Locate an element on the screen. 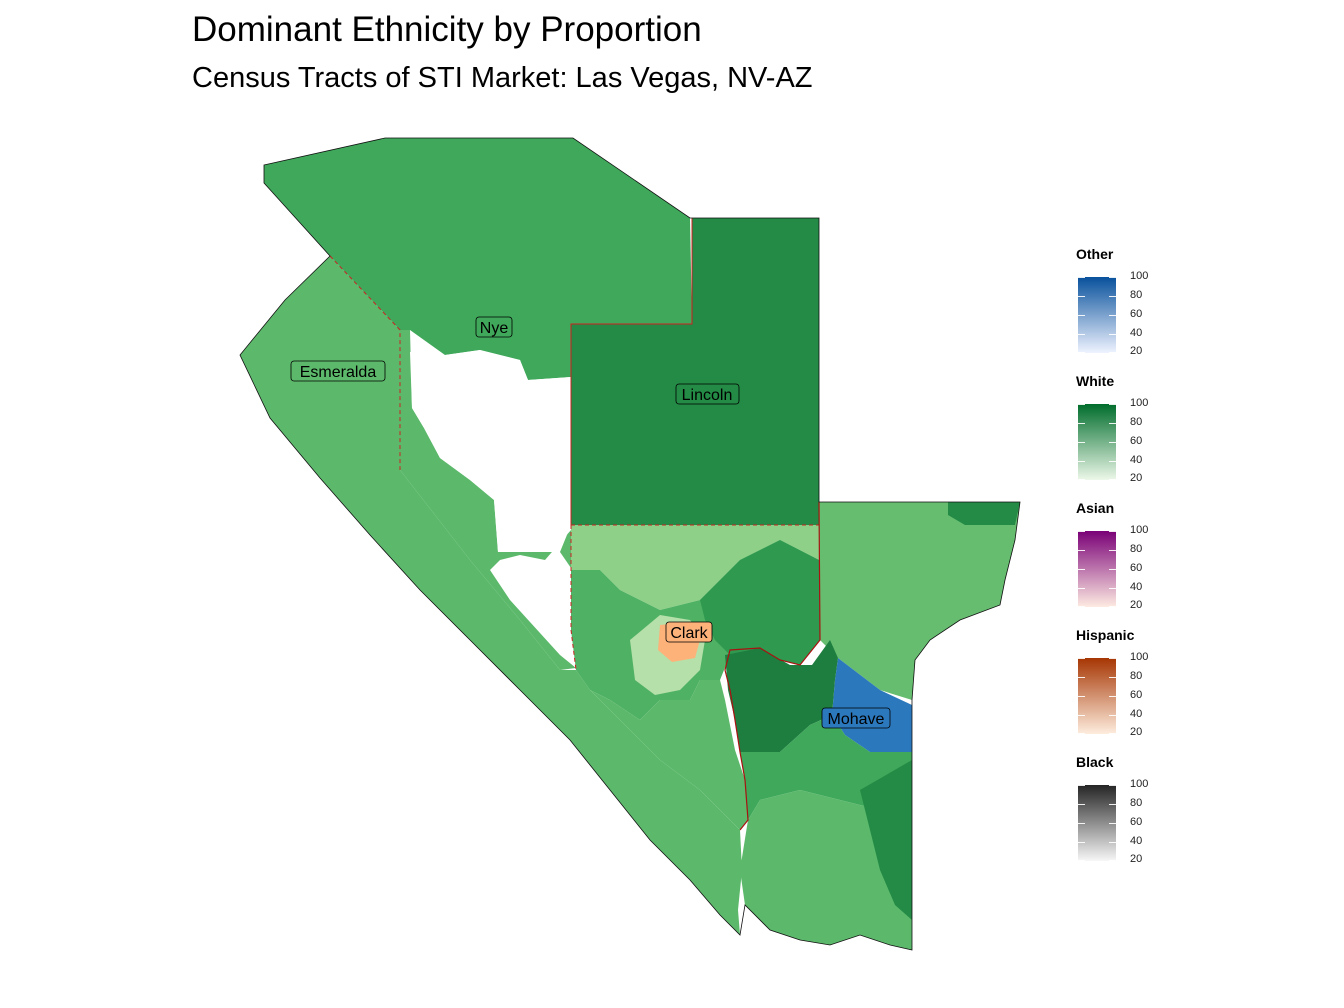 Image resolution: width=1344 pixels, height=1008 pixels. legend-other: Other 100 80 60 40 20 is located at coordinates (1136, 309).